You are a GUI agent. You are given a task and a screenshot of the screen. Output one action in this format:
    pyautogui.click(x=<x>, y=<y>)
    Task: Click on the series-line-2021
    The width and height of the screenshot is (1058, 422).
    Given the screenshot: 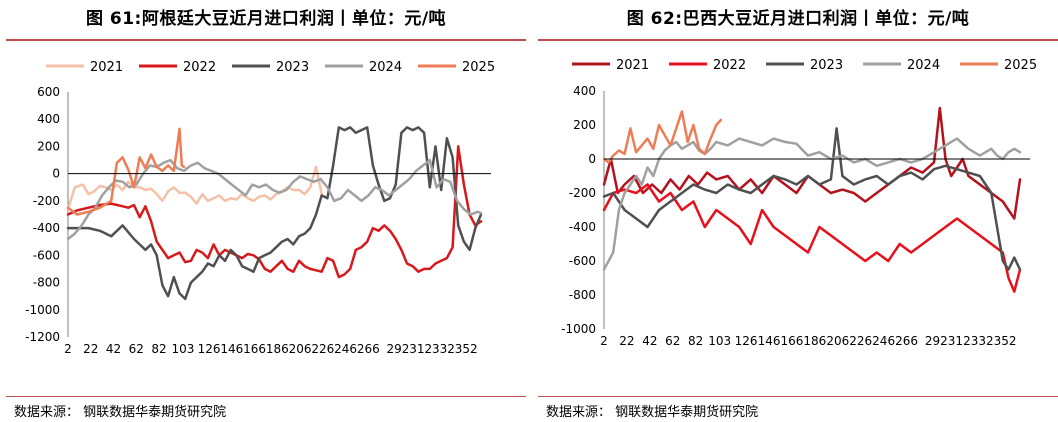 What is the action you would take?
    pyautogui.click(x=812, y=163)
    